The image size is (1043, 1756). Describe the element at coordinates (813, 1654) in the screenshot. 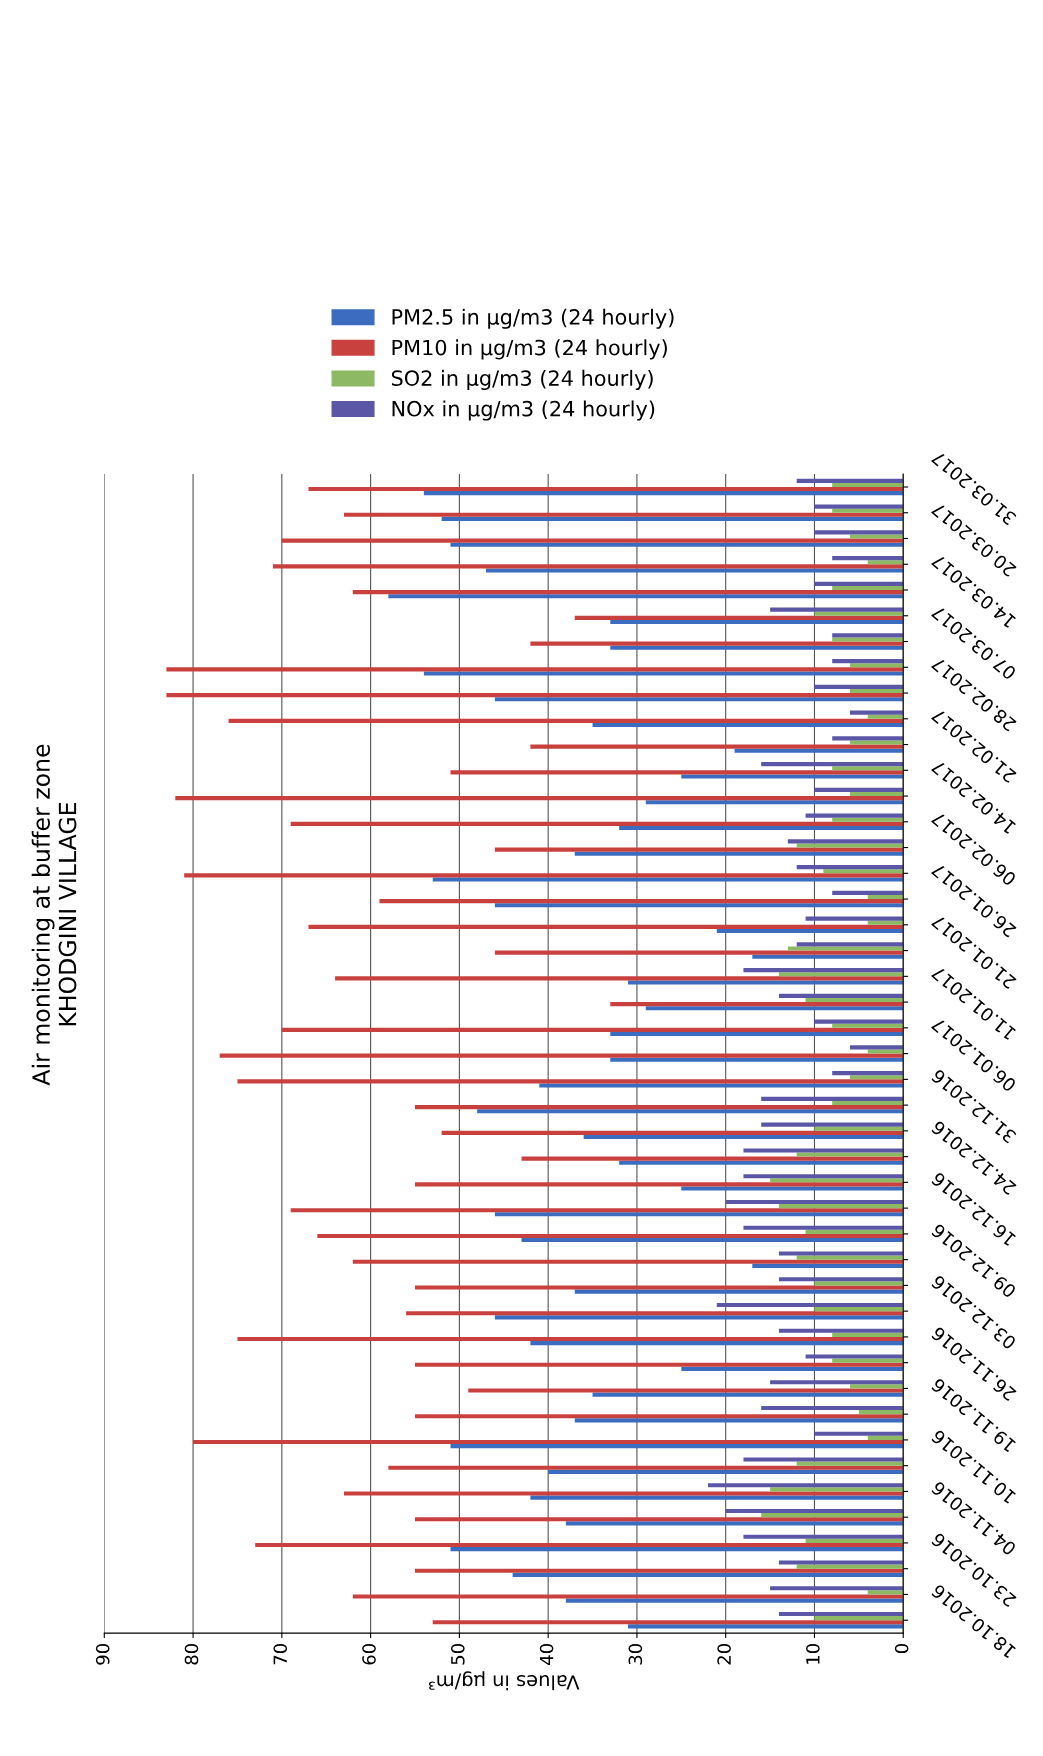

I see `x-tick-label: 10` at that location.